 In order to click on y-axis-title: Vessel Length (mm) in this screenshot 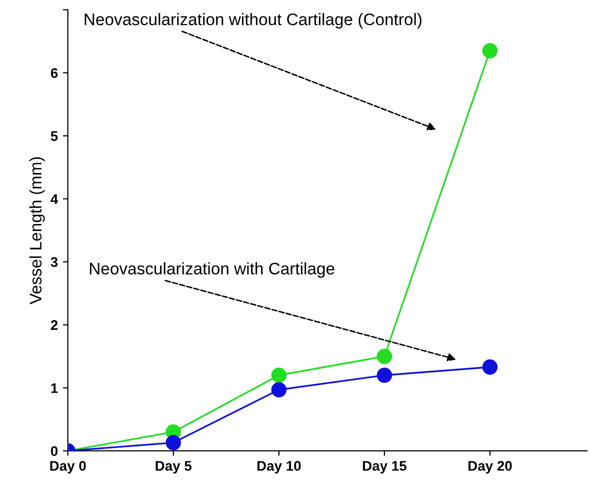, I will do `click(37, 230)`.